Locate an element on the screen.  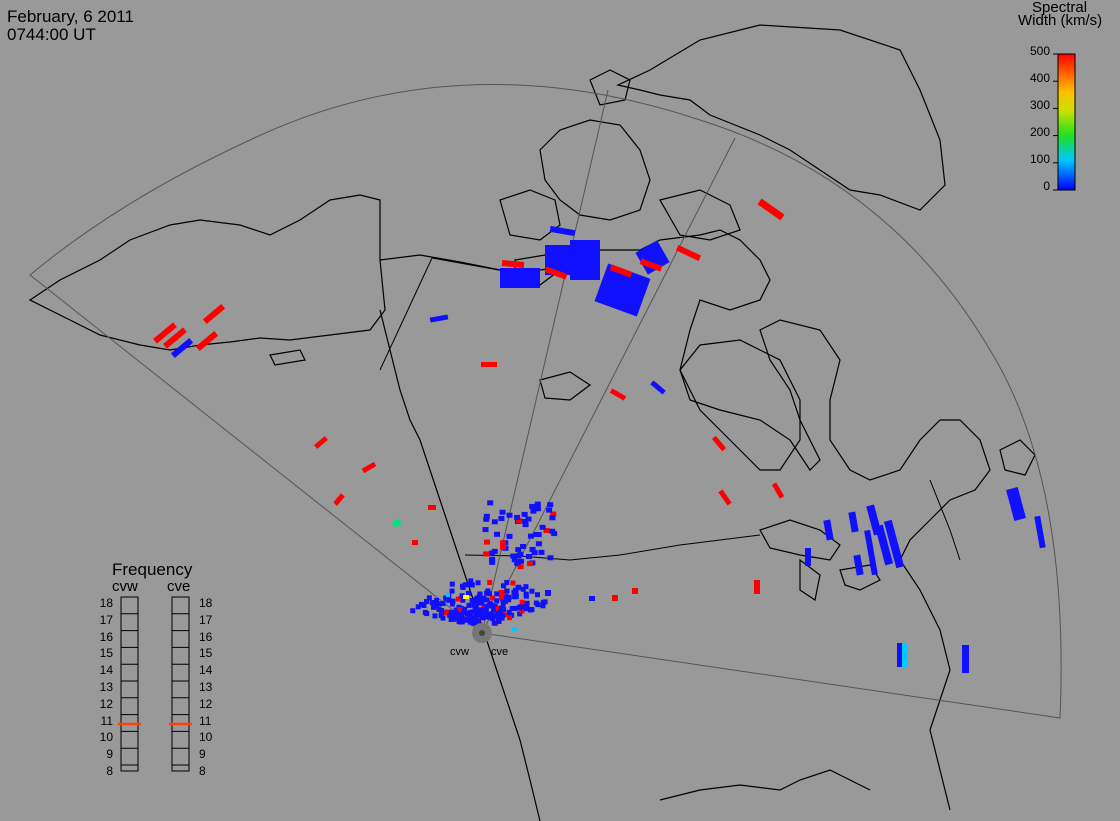
colorbar-tick: 500 is located at coordinates (1039, 51).